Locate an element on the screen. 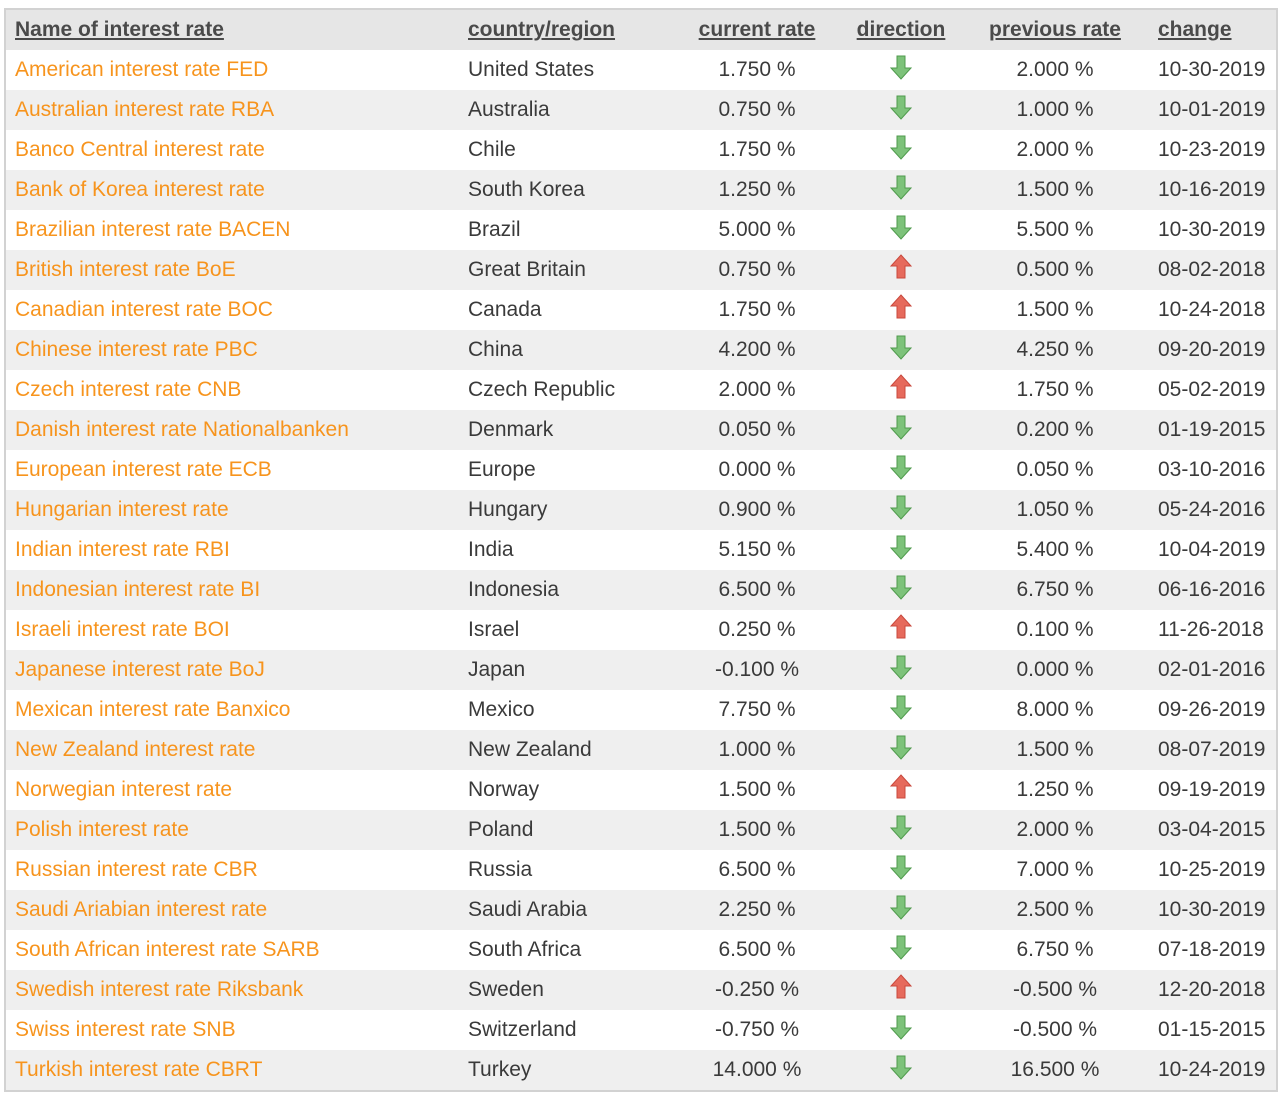 The image size is (1284, 1110). rate-name-link: Mexican interest rate Banxico is located at coordinates (153, 709).